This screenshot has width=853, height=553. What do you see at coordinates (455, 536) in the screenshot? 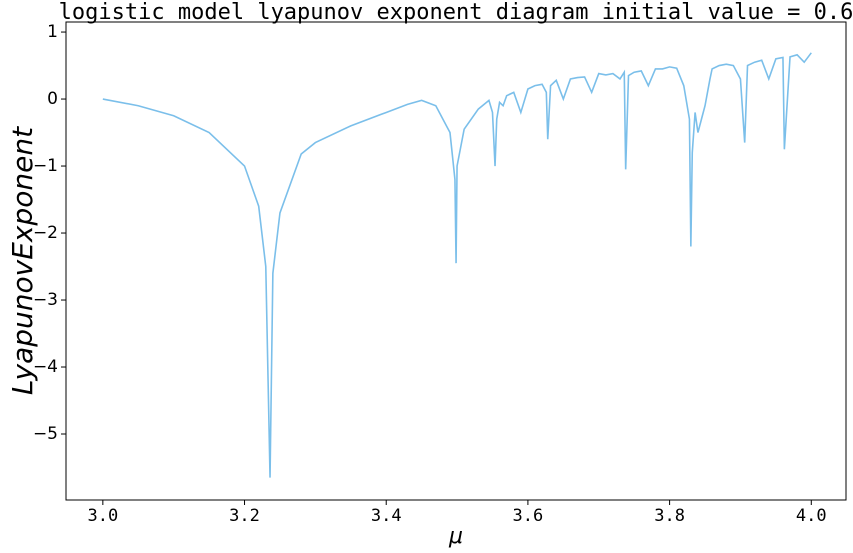
I see `x-axis-label: μ` at bounding box center [455, 536].